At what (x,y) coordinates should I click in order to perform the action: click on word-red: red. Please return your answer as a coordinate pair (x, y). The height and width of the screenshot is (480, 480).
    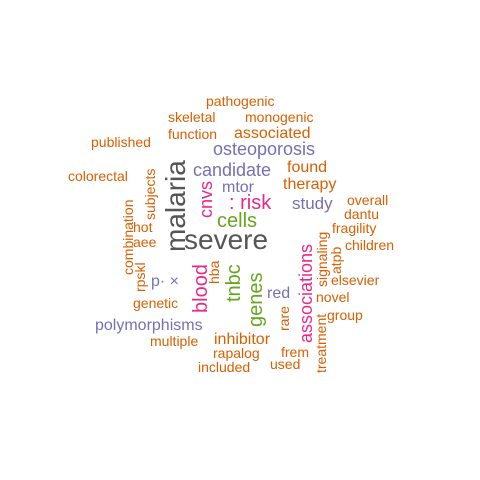
    Looking at the image, I should click on (278, 293).